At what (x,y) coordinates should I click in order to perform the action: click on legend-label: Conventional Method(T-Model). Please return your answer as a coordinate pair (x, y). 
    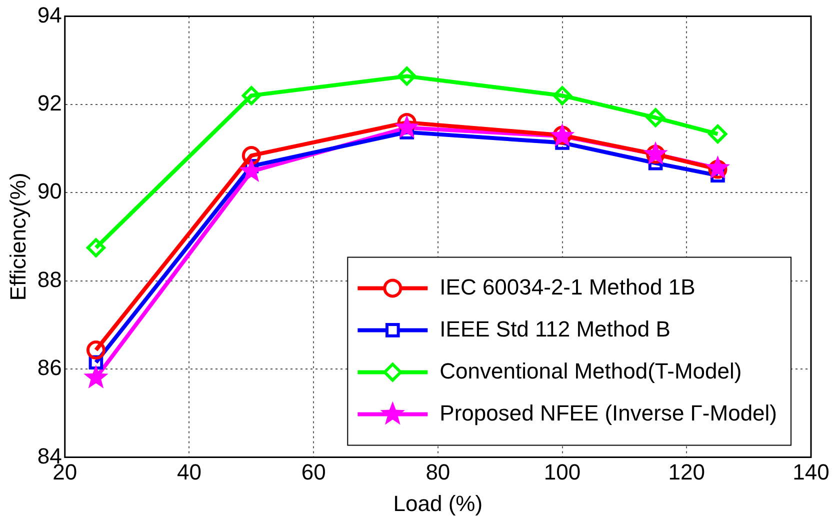
    Looking at the image, I should click on (591, 371).